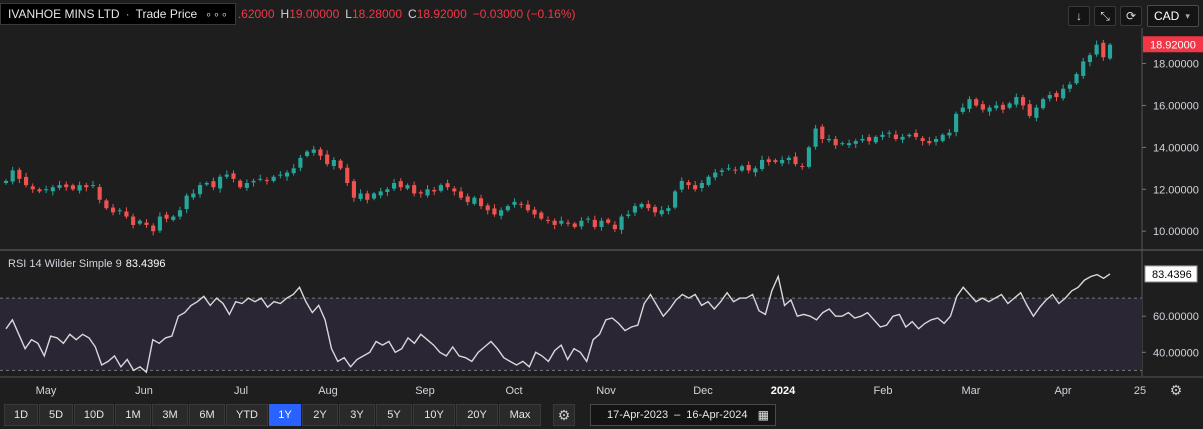 The width and height of the screenshot is (1203, 429). Describe the element at coordinates (1173, 16) in the screenshot. I see `currency-select: CAD ▾` at that location.